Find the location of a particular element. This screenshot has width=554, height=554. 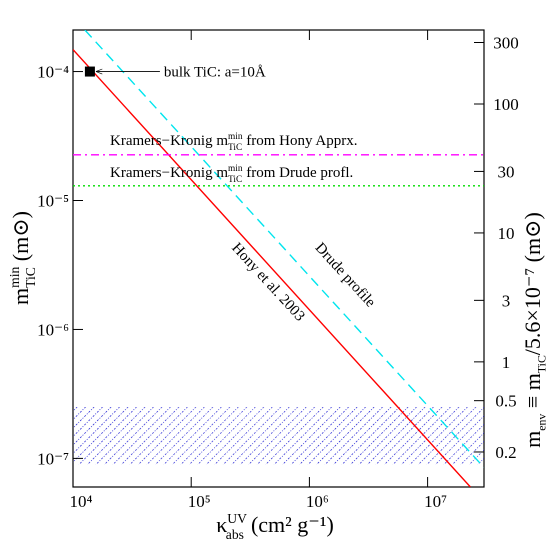

text-part: (cm² g⁻¹) is located at coordinates (289, 524).